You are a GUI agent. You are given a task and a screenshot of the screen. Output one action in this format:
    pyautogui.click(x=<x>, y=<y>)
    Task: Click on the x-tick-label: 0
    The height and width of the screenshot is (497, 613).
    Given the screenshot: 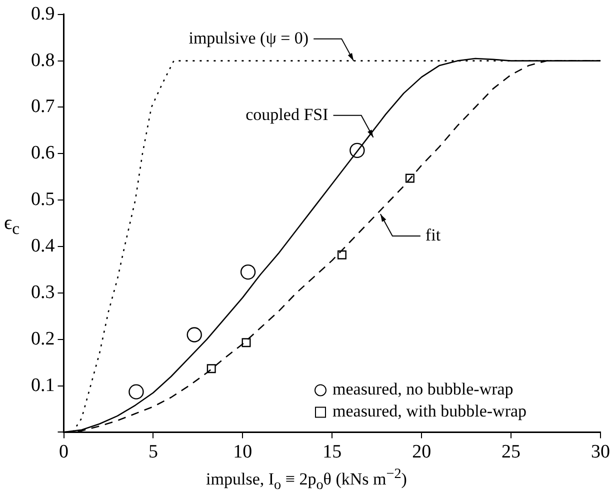 What is the action you would take?
    pyautogui.click(x=63, y=452)
    